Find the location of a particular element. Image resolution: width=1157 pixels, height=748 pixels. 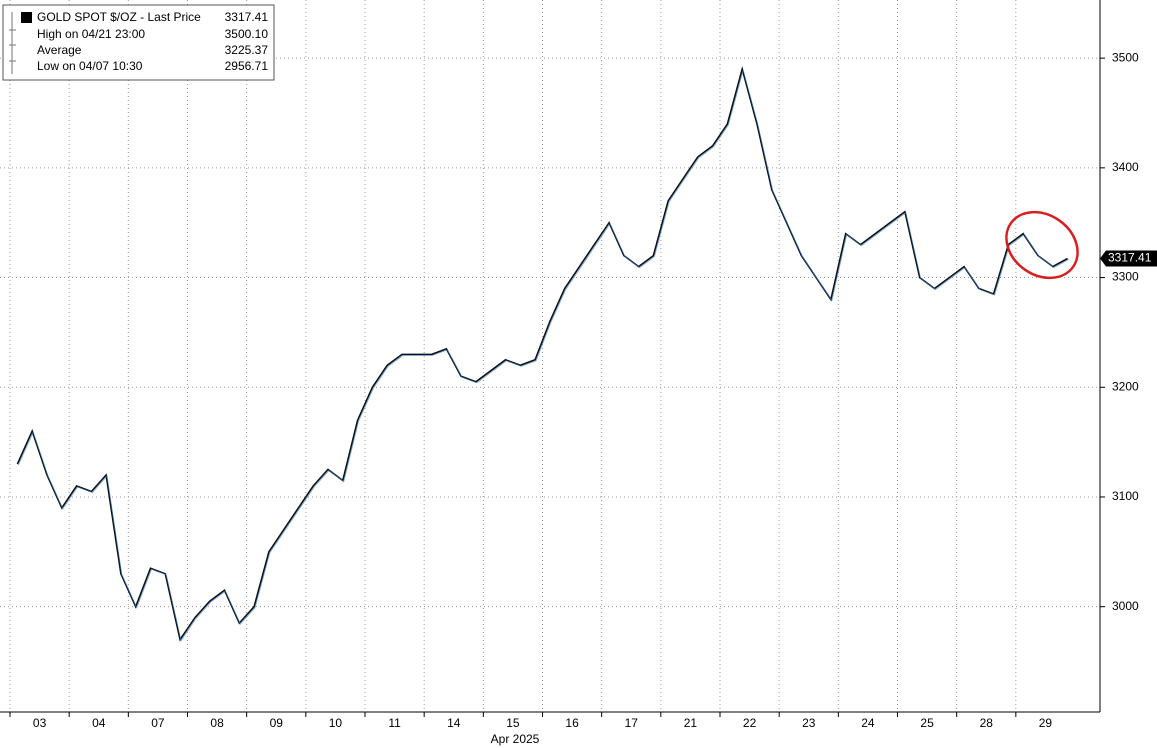

x-tick-label: 03 is located at coordinates (40, 723).